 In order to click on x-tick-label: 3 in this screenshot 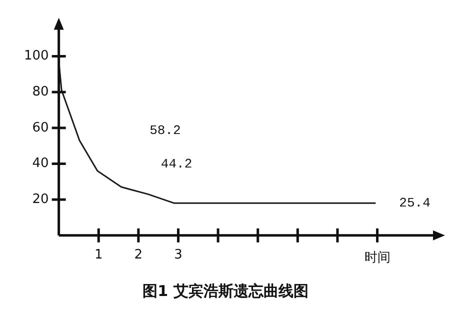, I will do `click(178, 255)`.